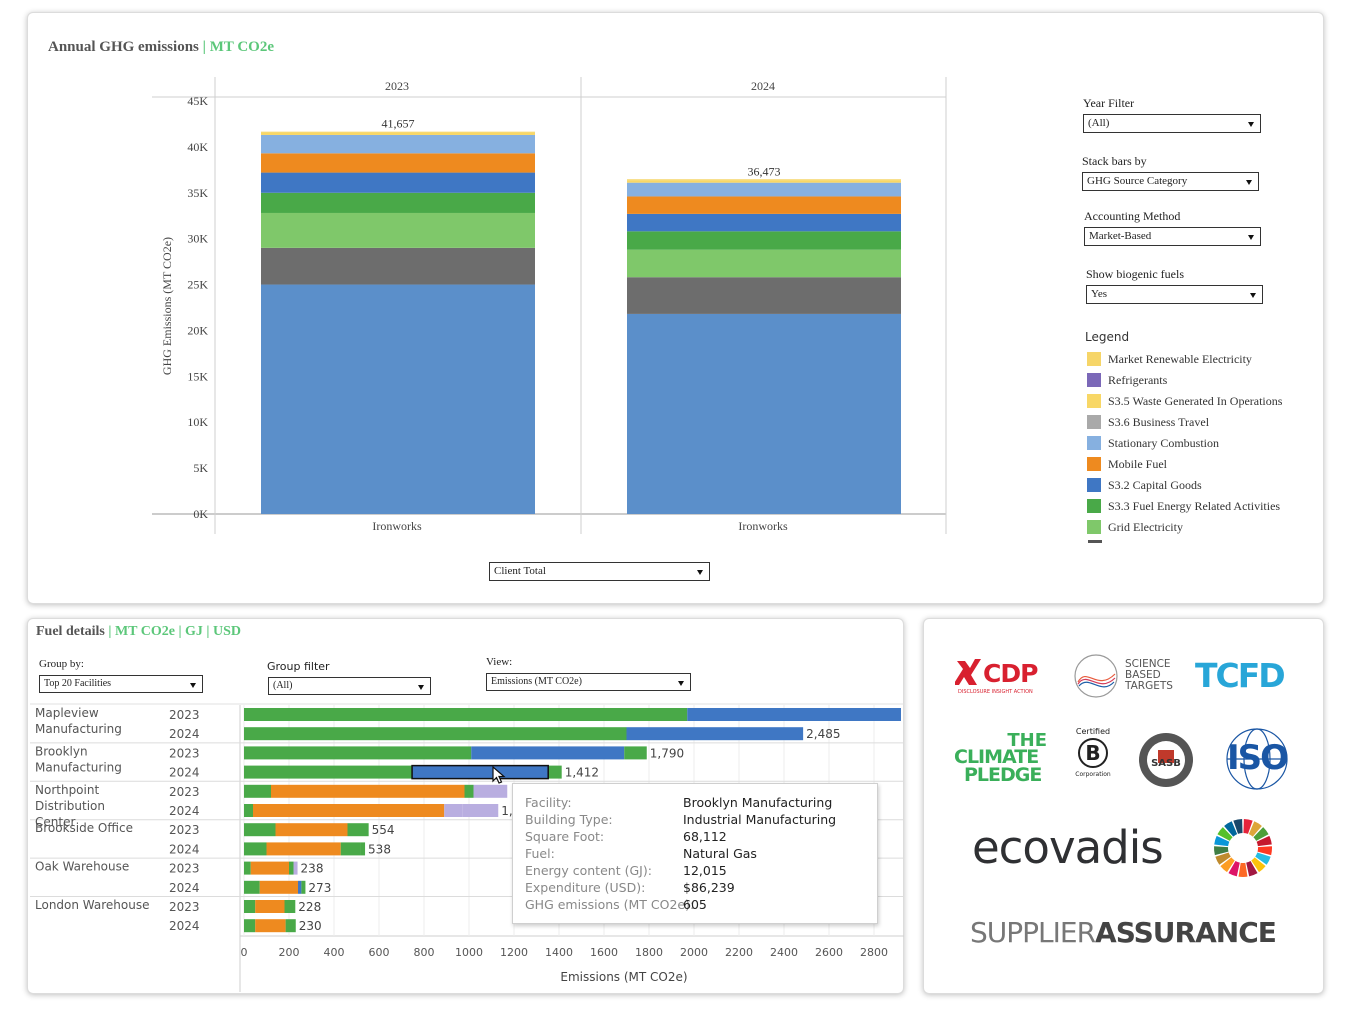 This screenshot has height=1013, width=1350. I want to click on biogenic-fuels-select: Yes, so click(1174, 294).